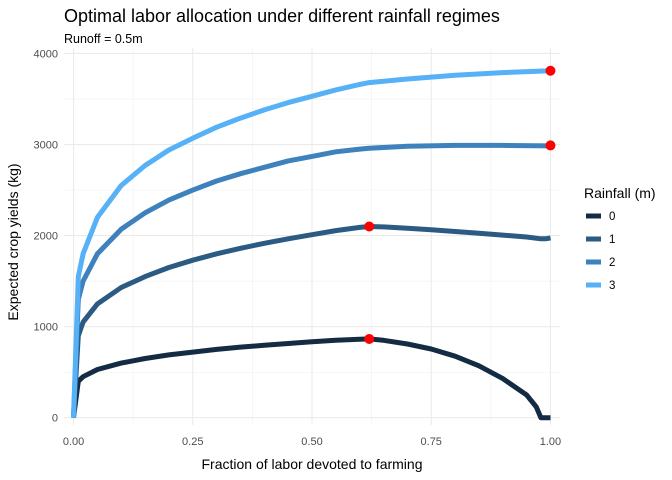 The image size is (672, 480). What do you see at coordinates (600, 251) in the screenshot?
I see `legend-items: 0 1 2 3` at bounding box center [600, 251].